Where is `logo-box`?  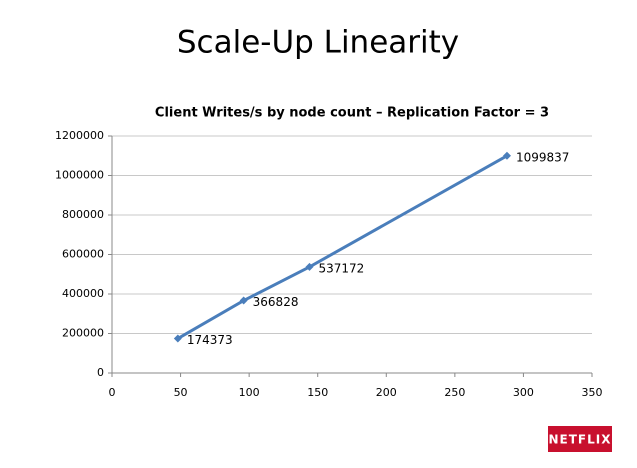
logo-box is located at coordinates (580, 439).